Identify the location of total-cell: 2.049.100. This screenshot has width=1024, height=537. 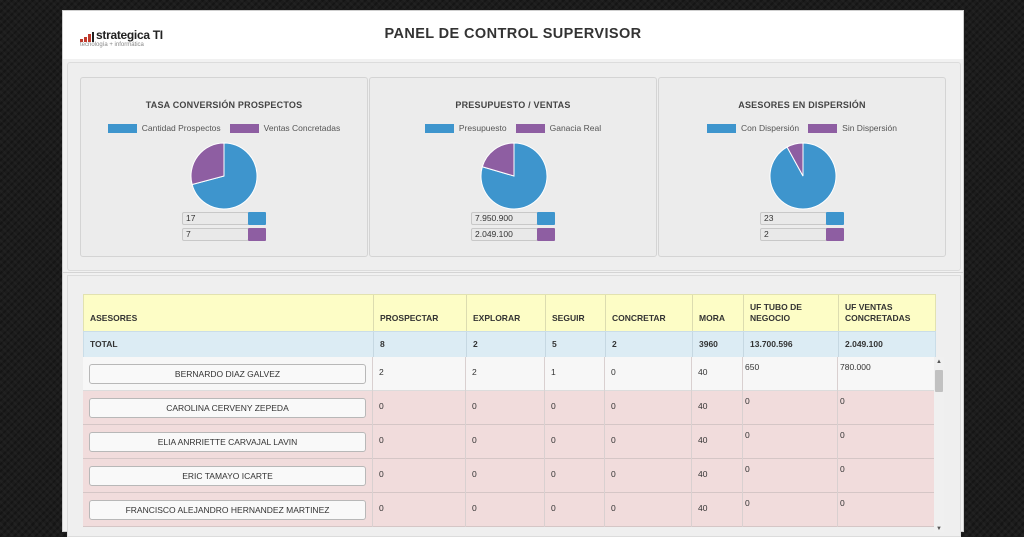
(864, 344).